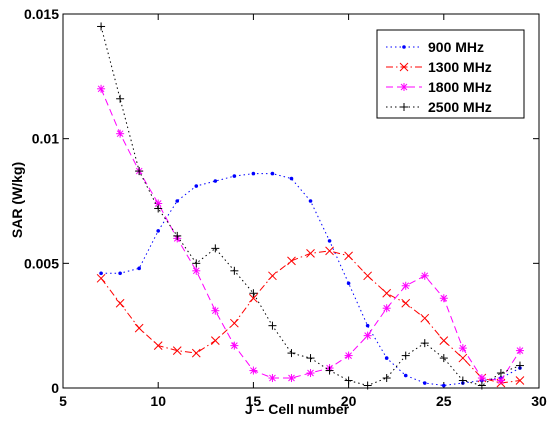 This screenshot has height=427, width=547. Describe the element at coordinates (349, 401) in the screenshot. I see `x-tick-label: 20` at that location.